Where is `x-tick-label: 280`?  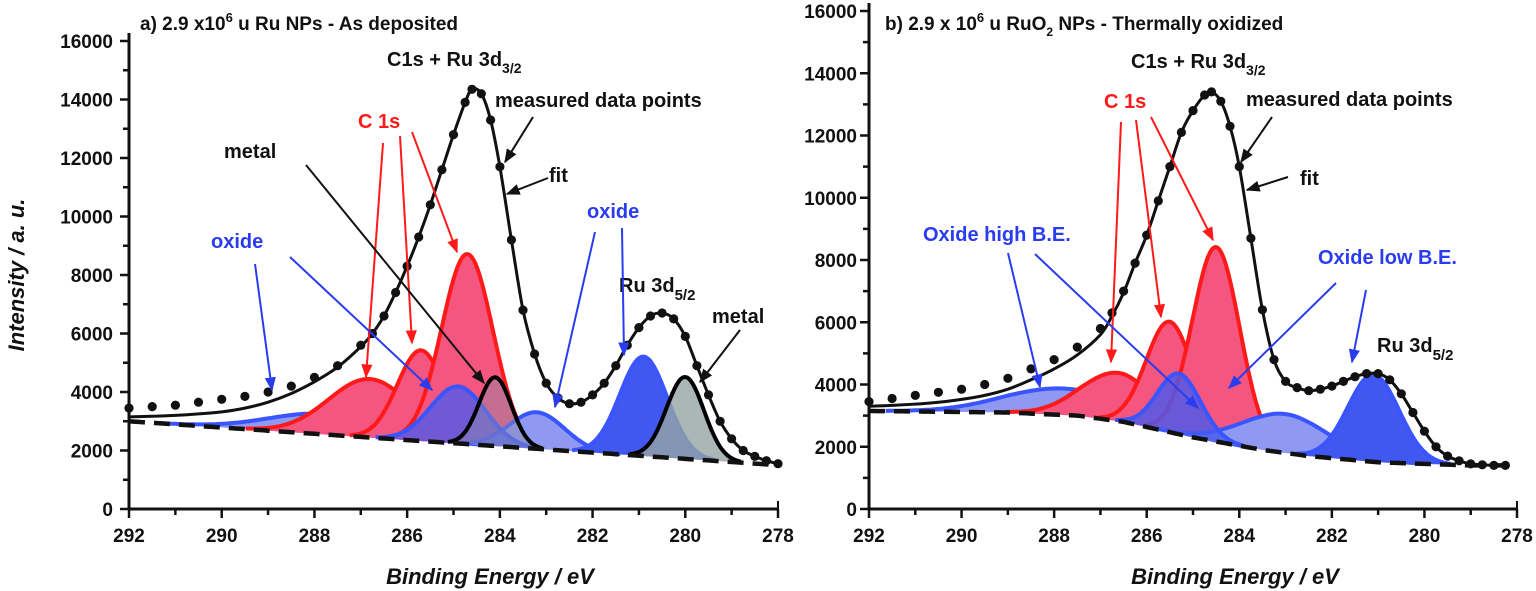
x-tick-label: 280 is located at coordinates (685, 536).